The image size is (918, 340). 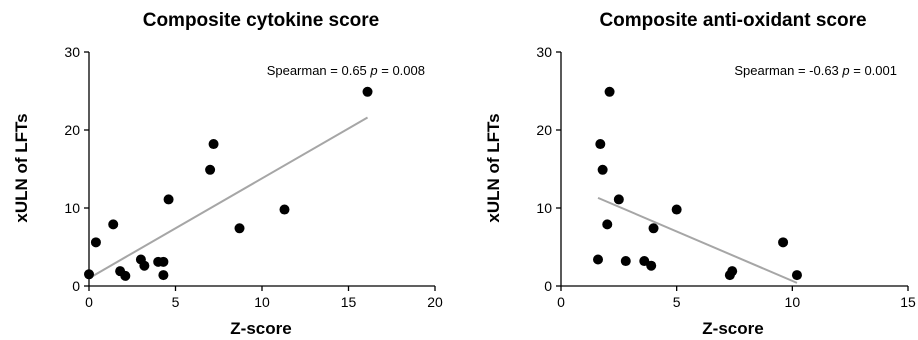 I want to click on annotation: Spearman = 0.65 p = 0.008, so click(x=346, y=70).